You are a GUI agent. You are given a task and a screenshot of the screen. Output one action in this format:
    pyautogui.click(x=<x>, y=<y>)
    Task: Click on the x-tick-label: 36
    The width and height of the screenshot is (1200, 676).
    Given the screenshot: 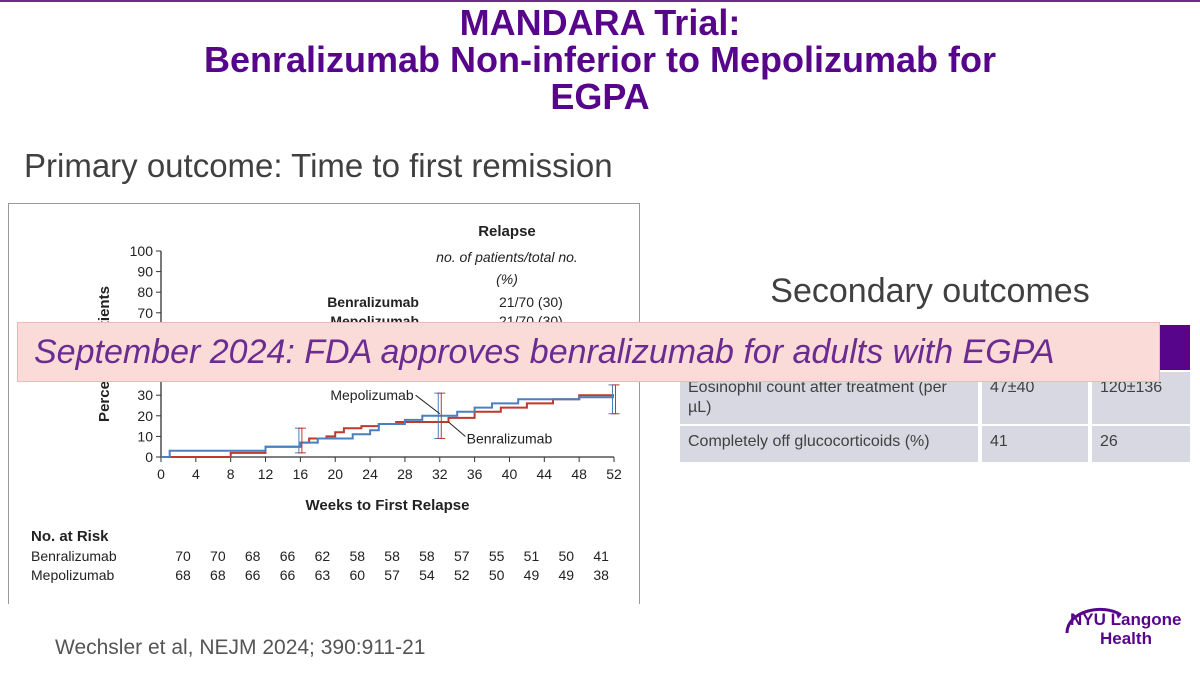 What is the action you would take?
    pyautogui.click(x=475, y=474)
    